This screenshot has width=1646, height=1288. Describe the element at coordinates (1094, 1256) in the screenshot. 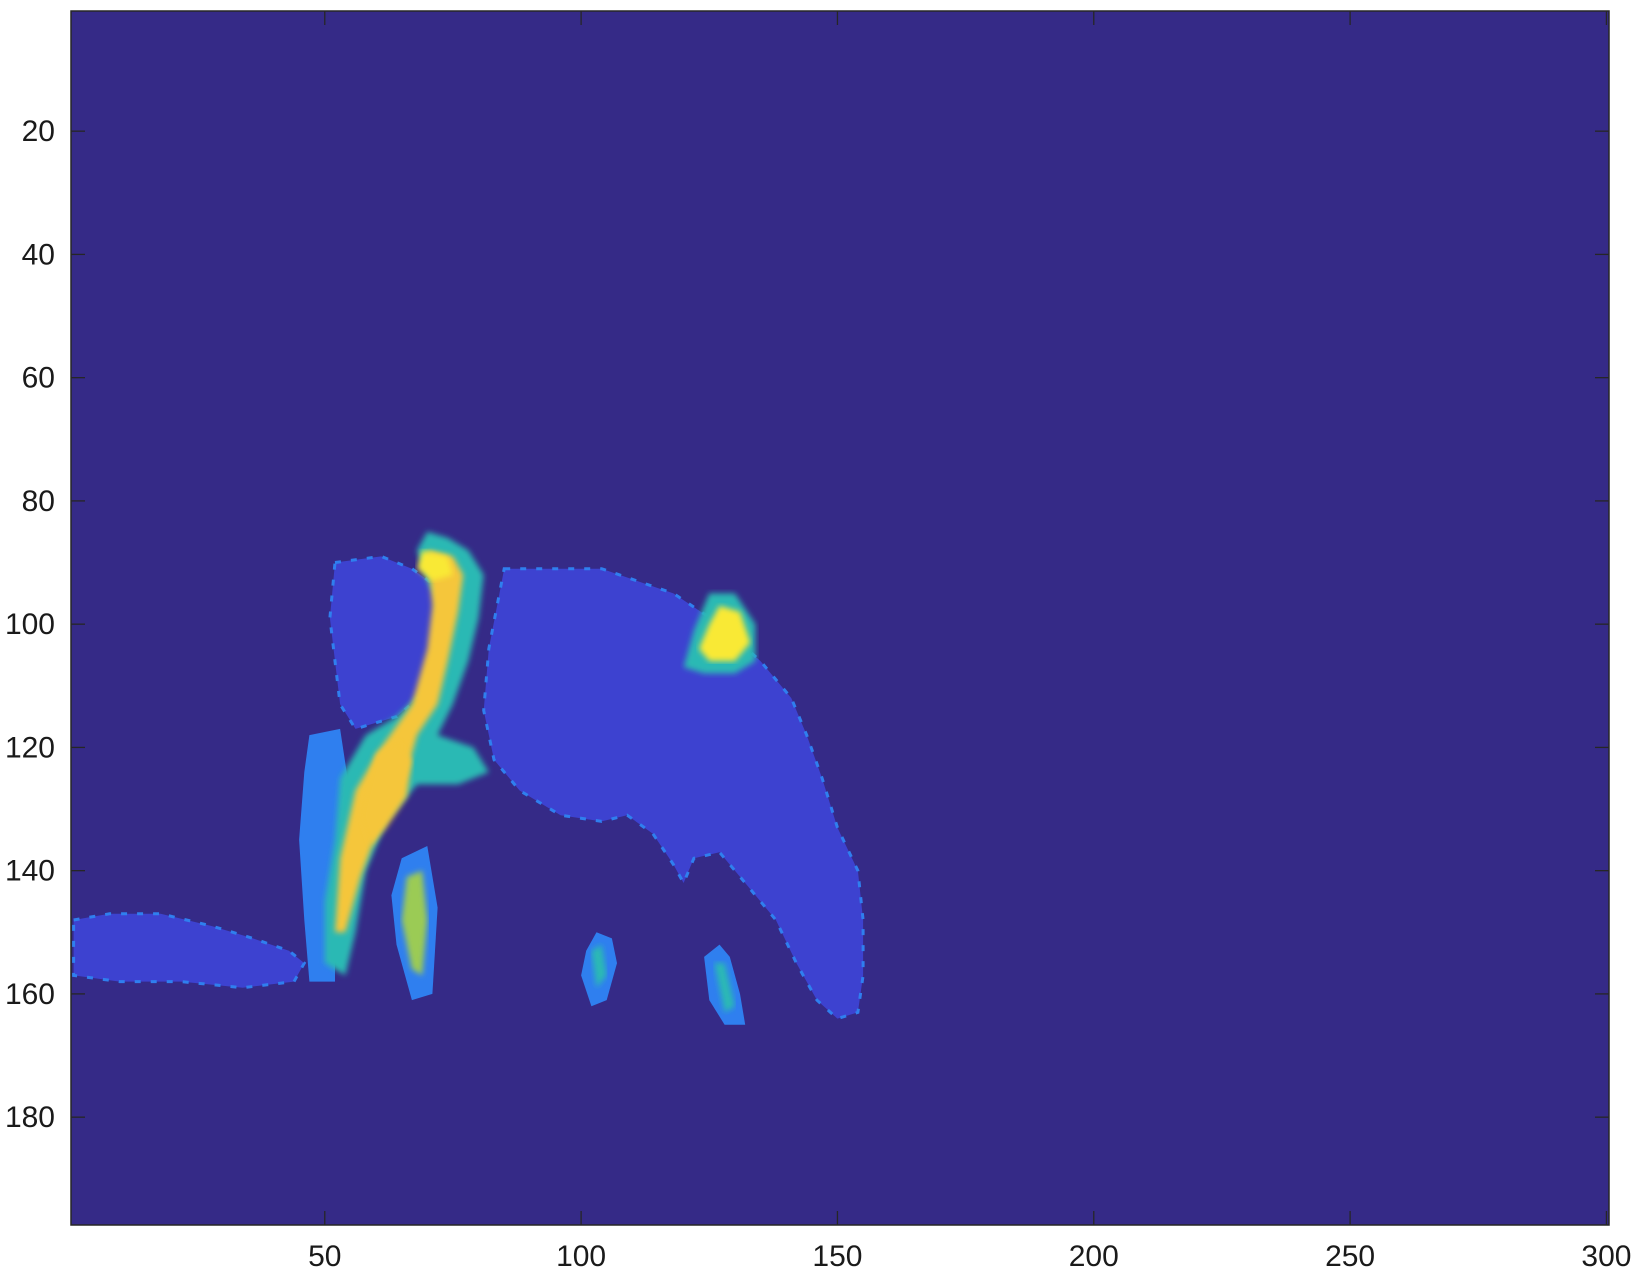

I see `x-tick-label-3: 200` at that location.